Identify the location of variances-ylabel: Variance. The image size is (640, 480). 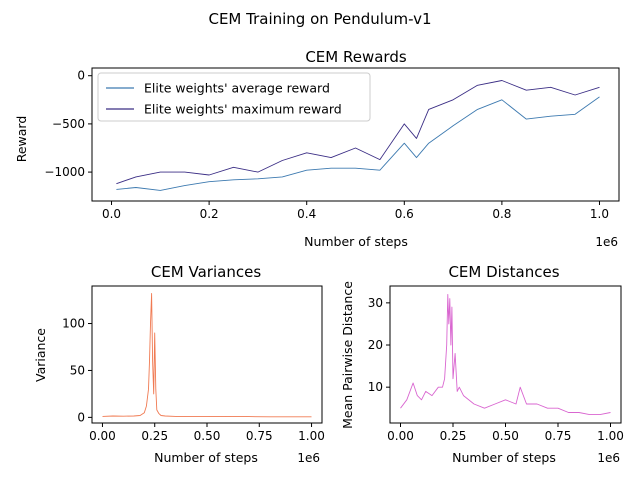
(40, 355).